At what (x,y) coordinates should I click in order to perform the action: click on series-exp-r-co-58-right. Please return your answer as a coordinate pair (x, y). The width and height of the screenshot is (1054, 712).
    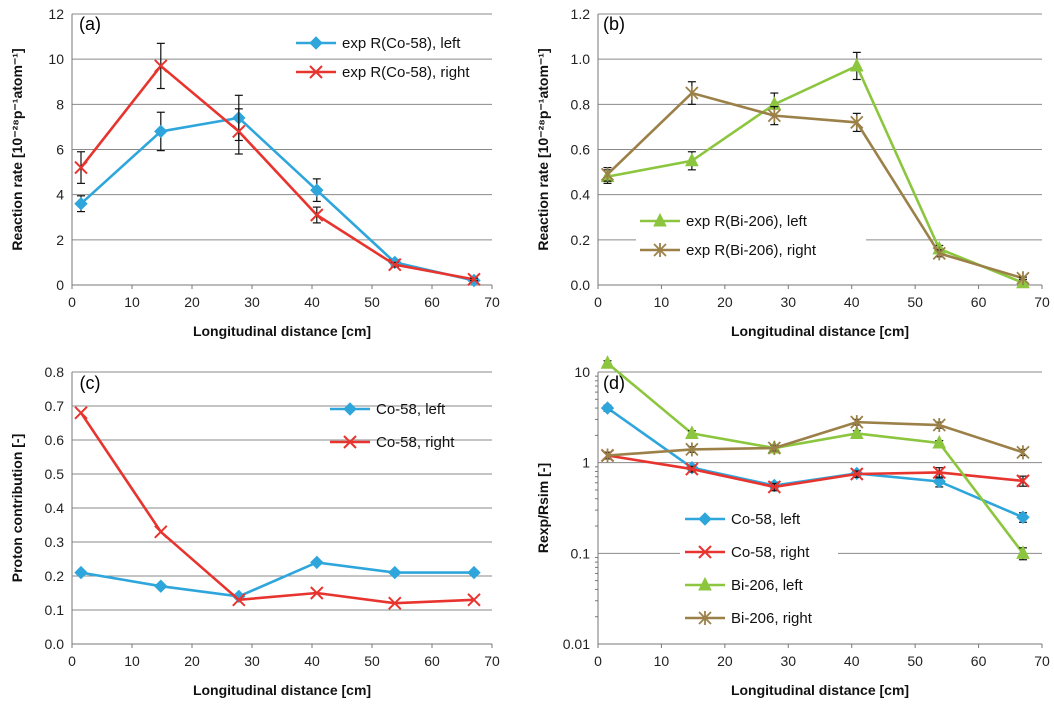
    Looking at the image, I should click on (277, 164).